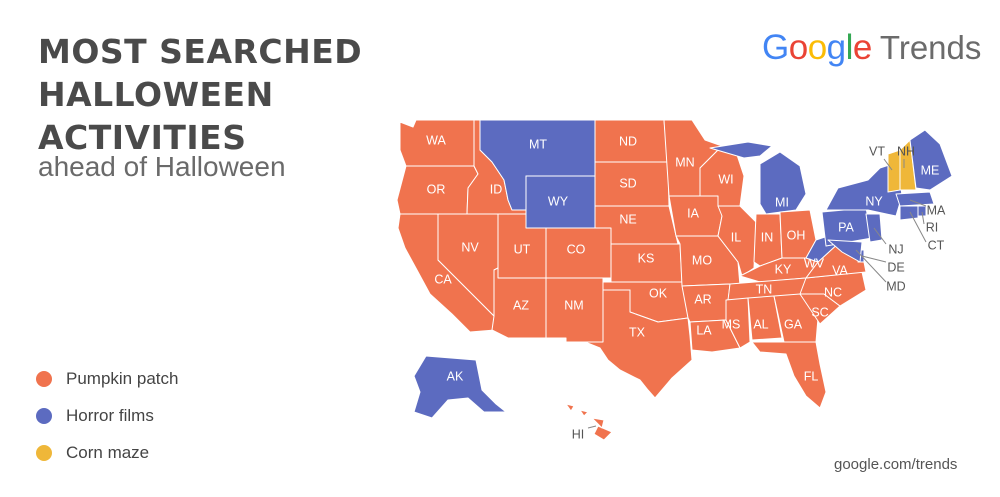 This screenshot has width=1000, height=497. What do you see at coordinates (930, 170) in the screenshot?
I see `state-label-me: ME` at bounding box center [930, 170].